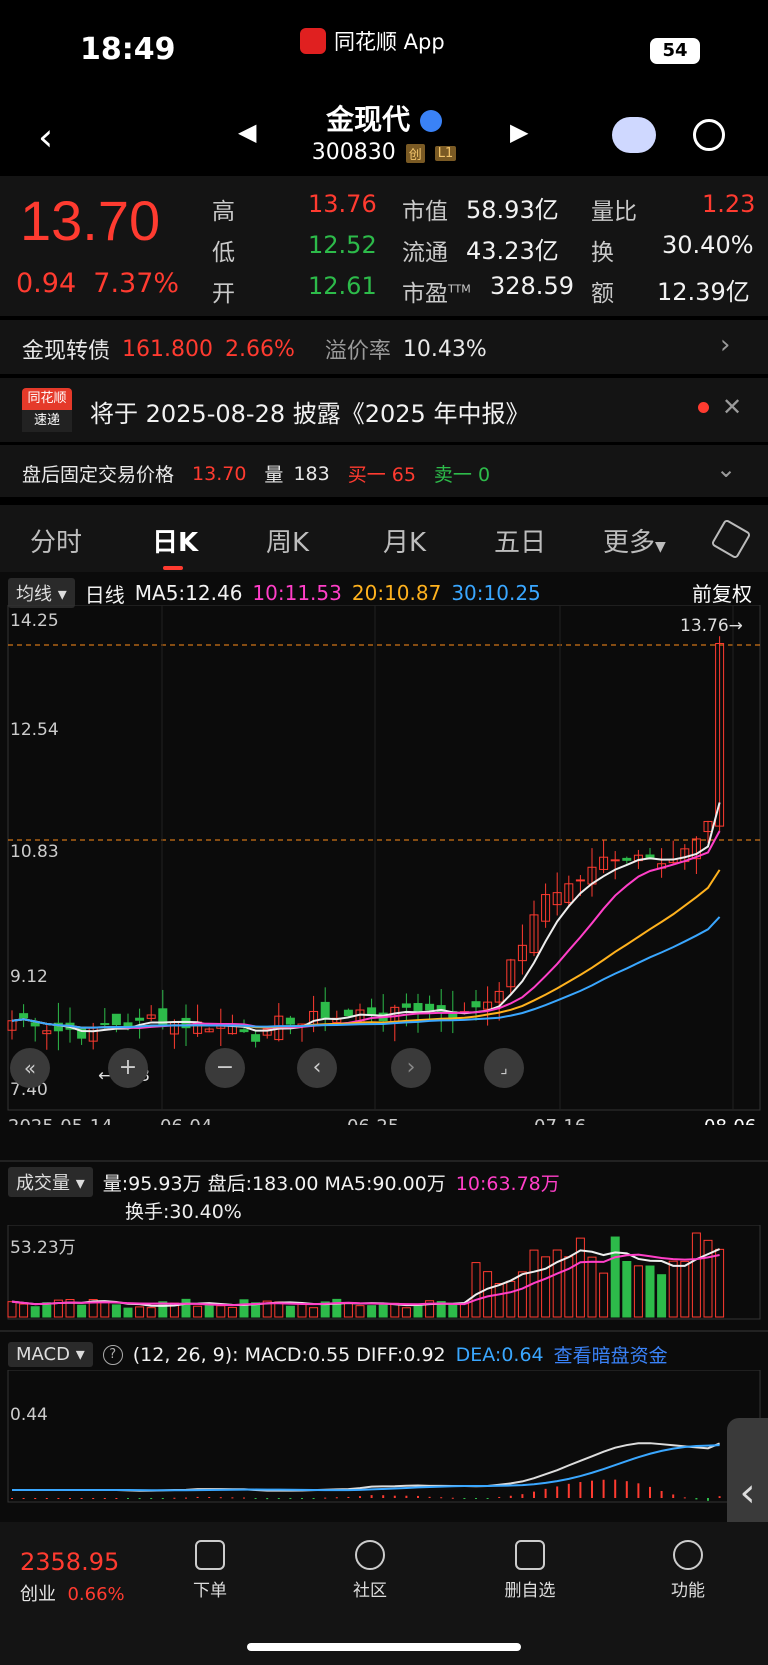 The width and height of the screenshot is (768, 1665). Describe the element at coordinates (396, 593) in the screenshot. I see `ma20-value: 20:10.87` at that location.